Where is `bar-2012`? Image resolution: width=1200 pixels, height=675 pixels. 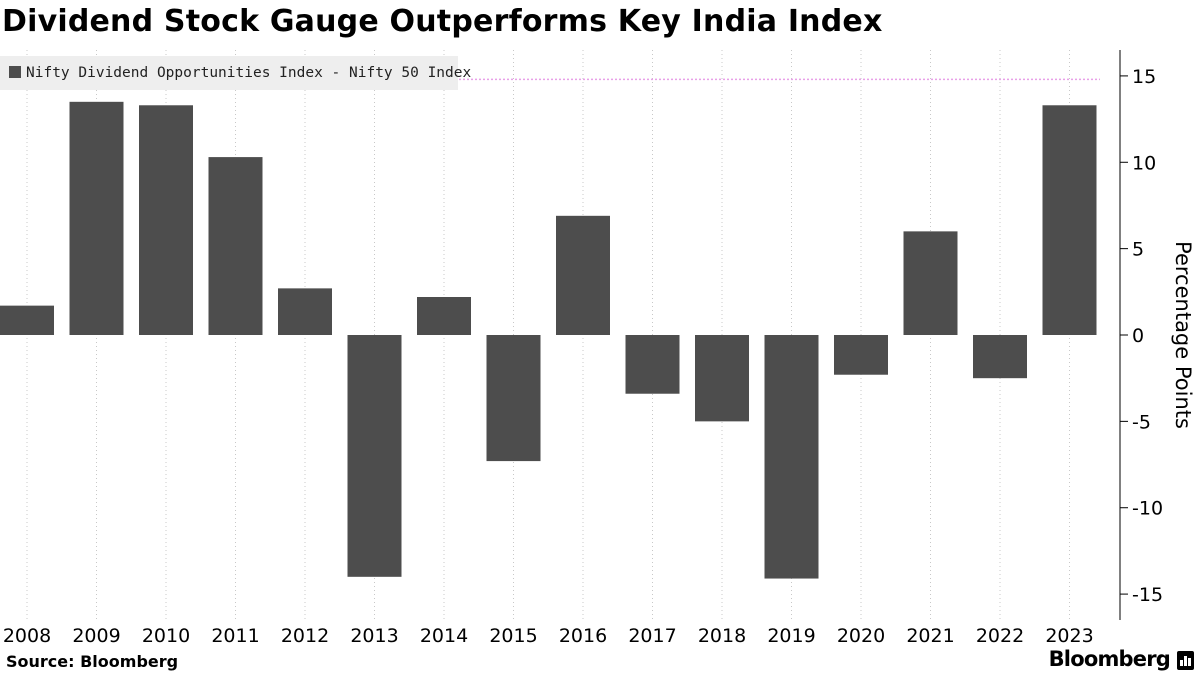
bar-2012 is located at coordinates (305, 311).